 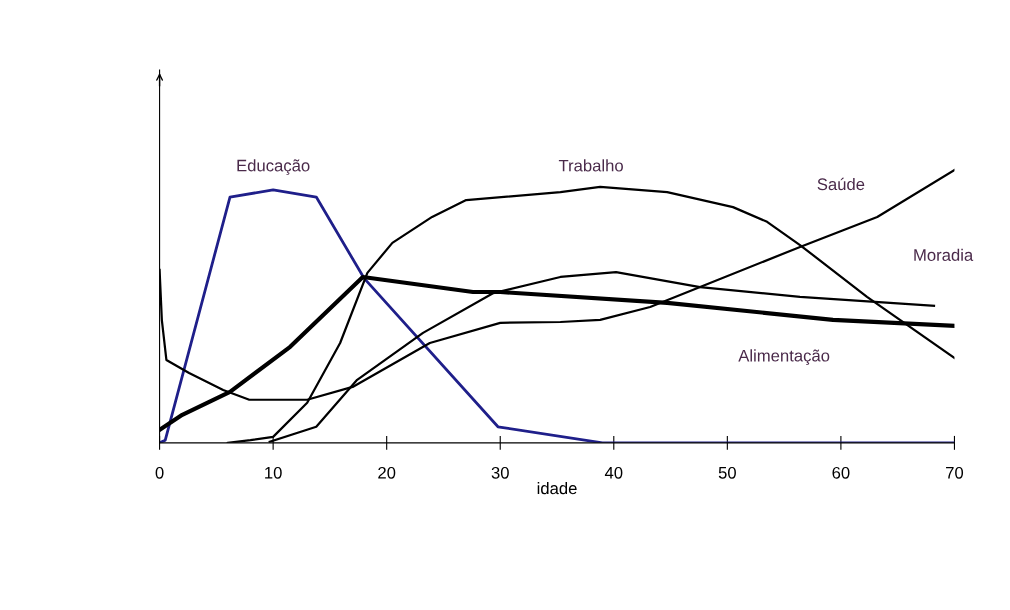 What do you see at coordinates (273, 167) in the screenshot?
I see `series-label: Educação` at bounding box center [273, 167].